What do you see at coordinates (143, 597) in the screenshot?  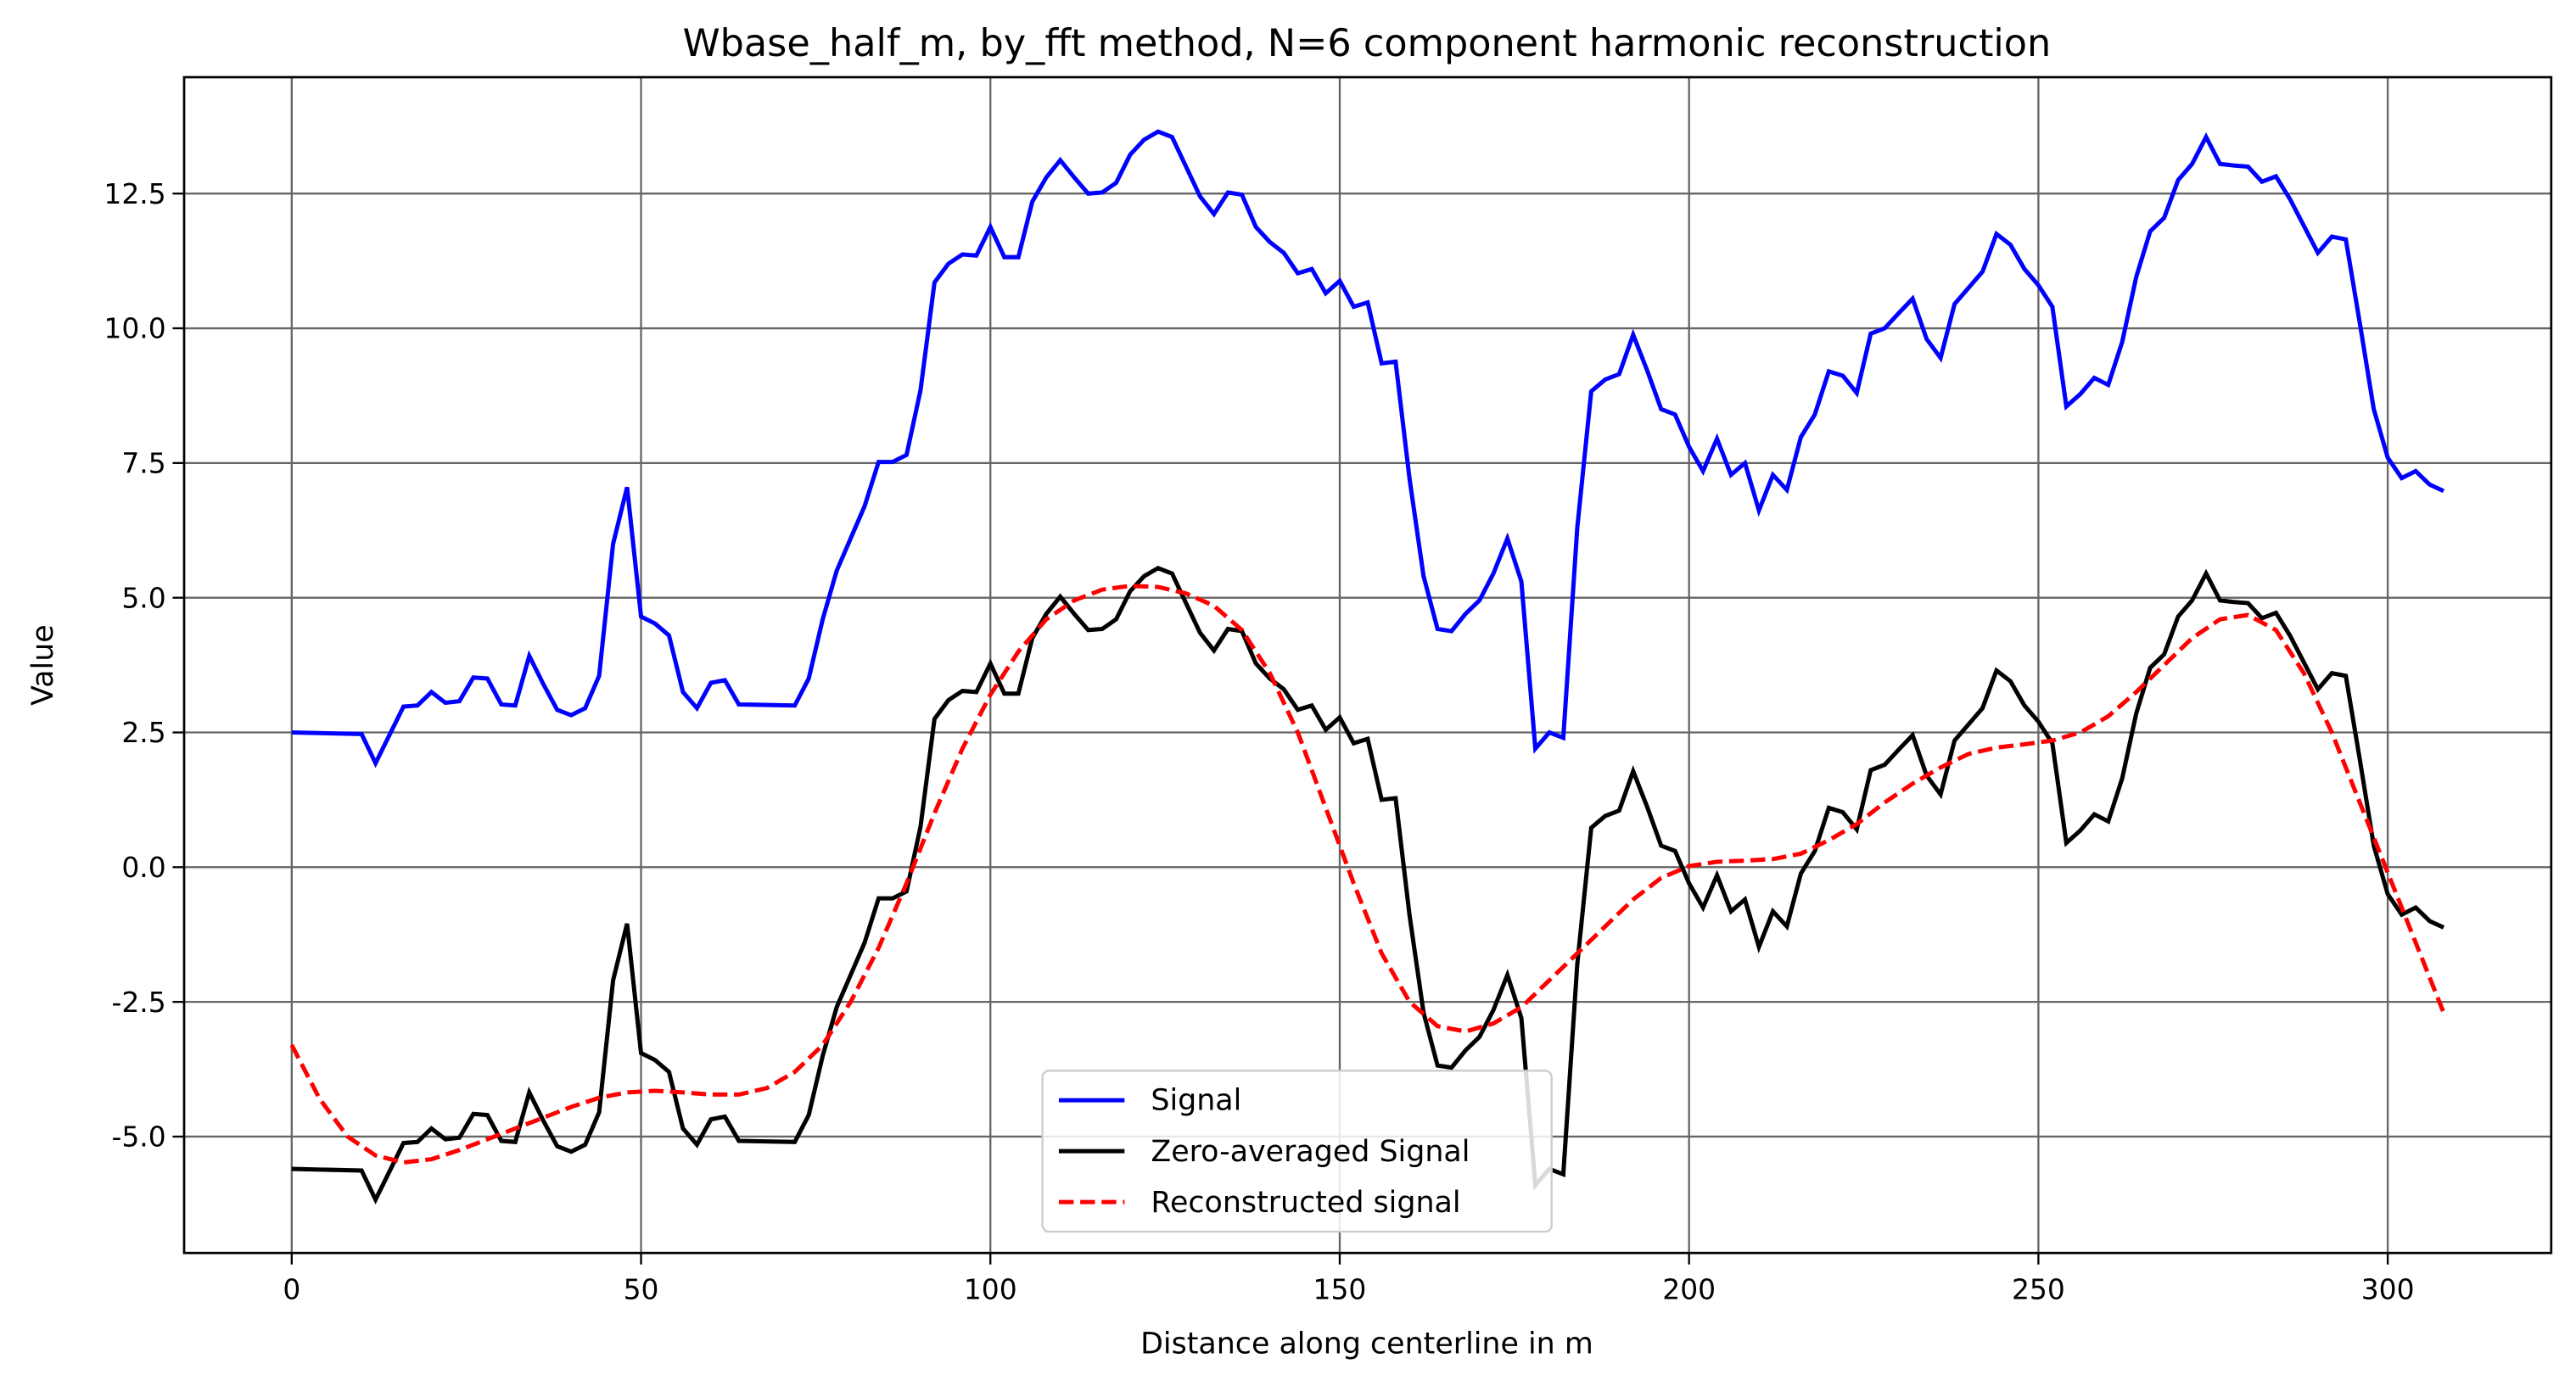 I see `y-tick-label: 5.0` at bounding box center [143, 597].